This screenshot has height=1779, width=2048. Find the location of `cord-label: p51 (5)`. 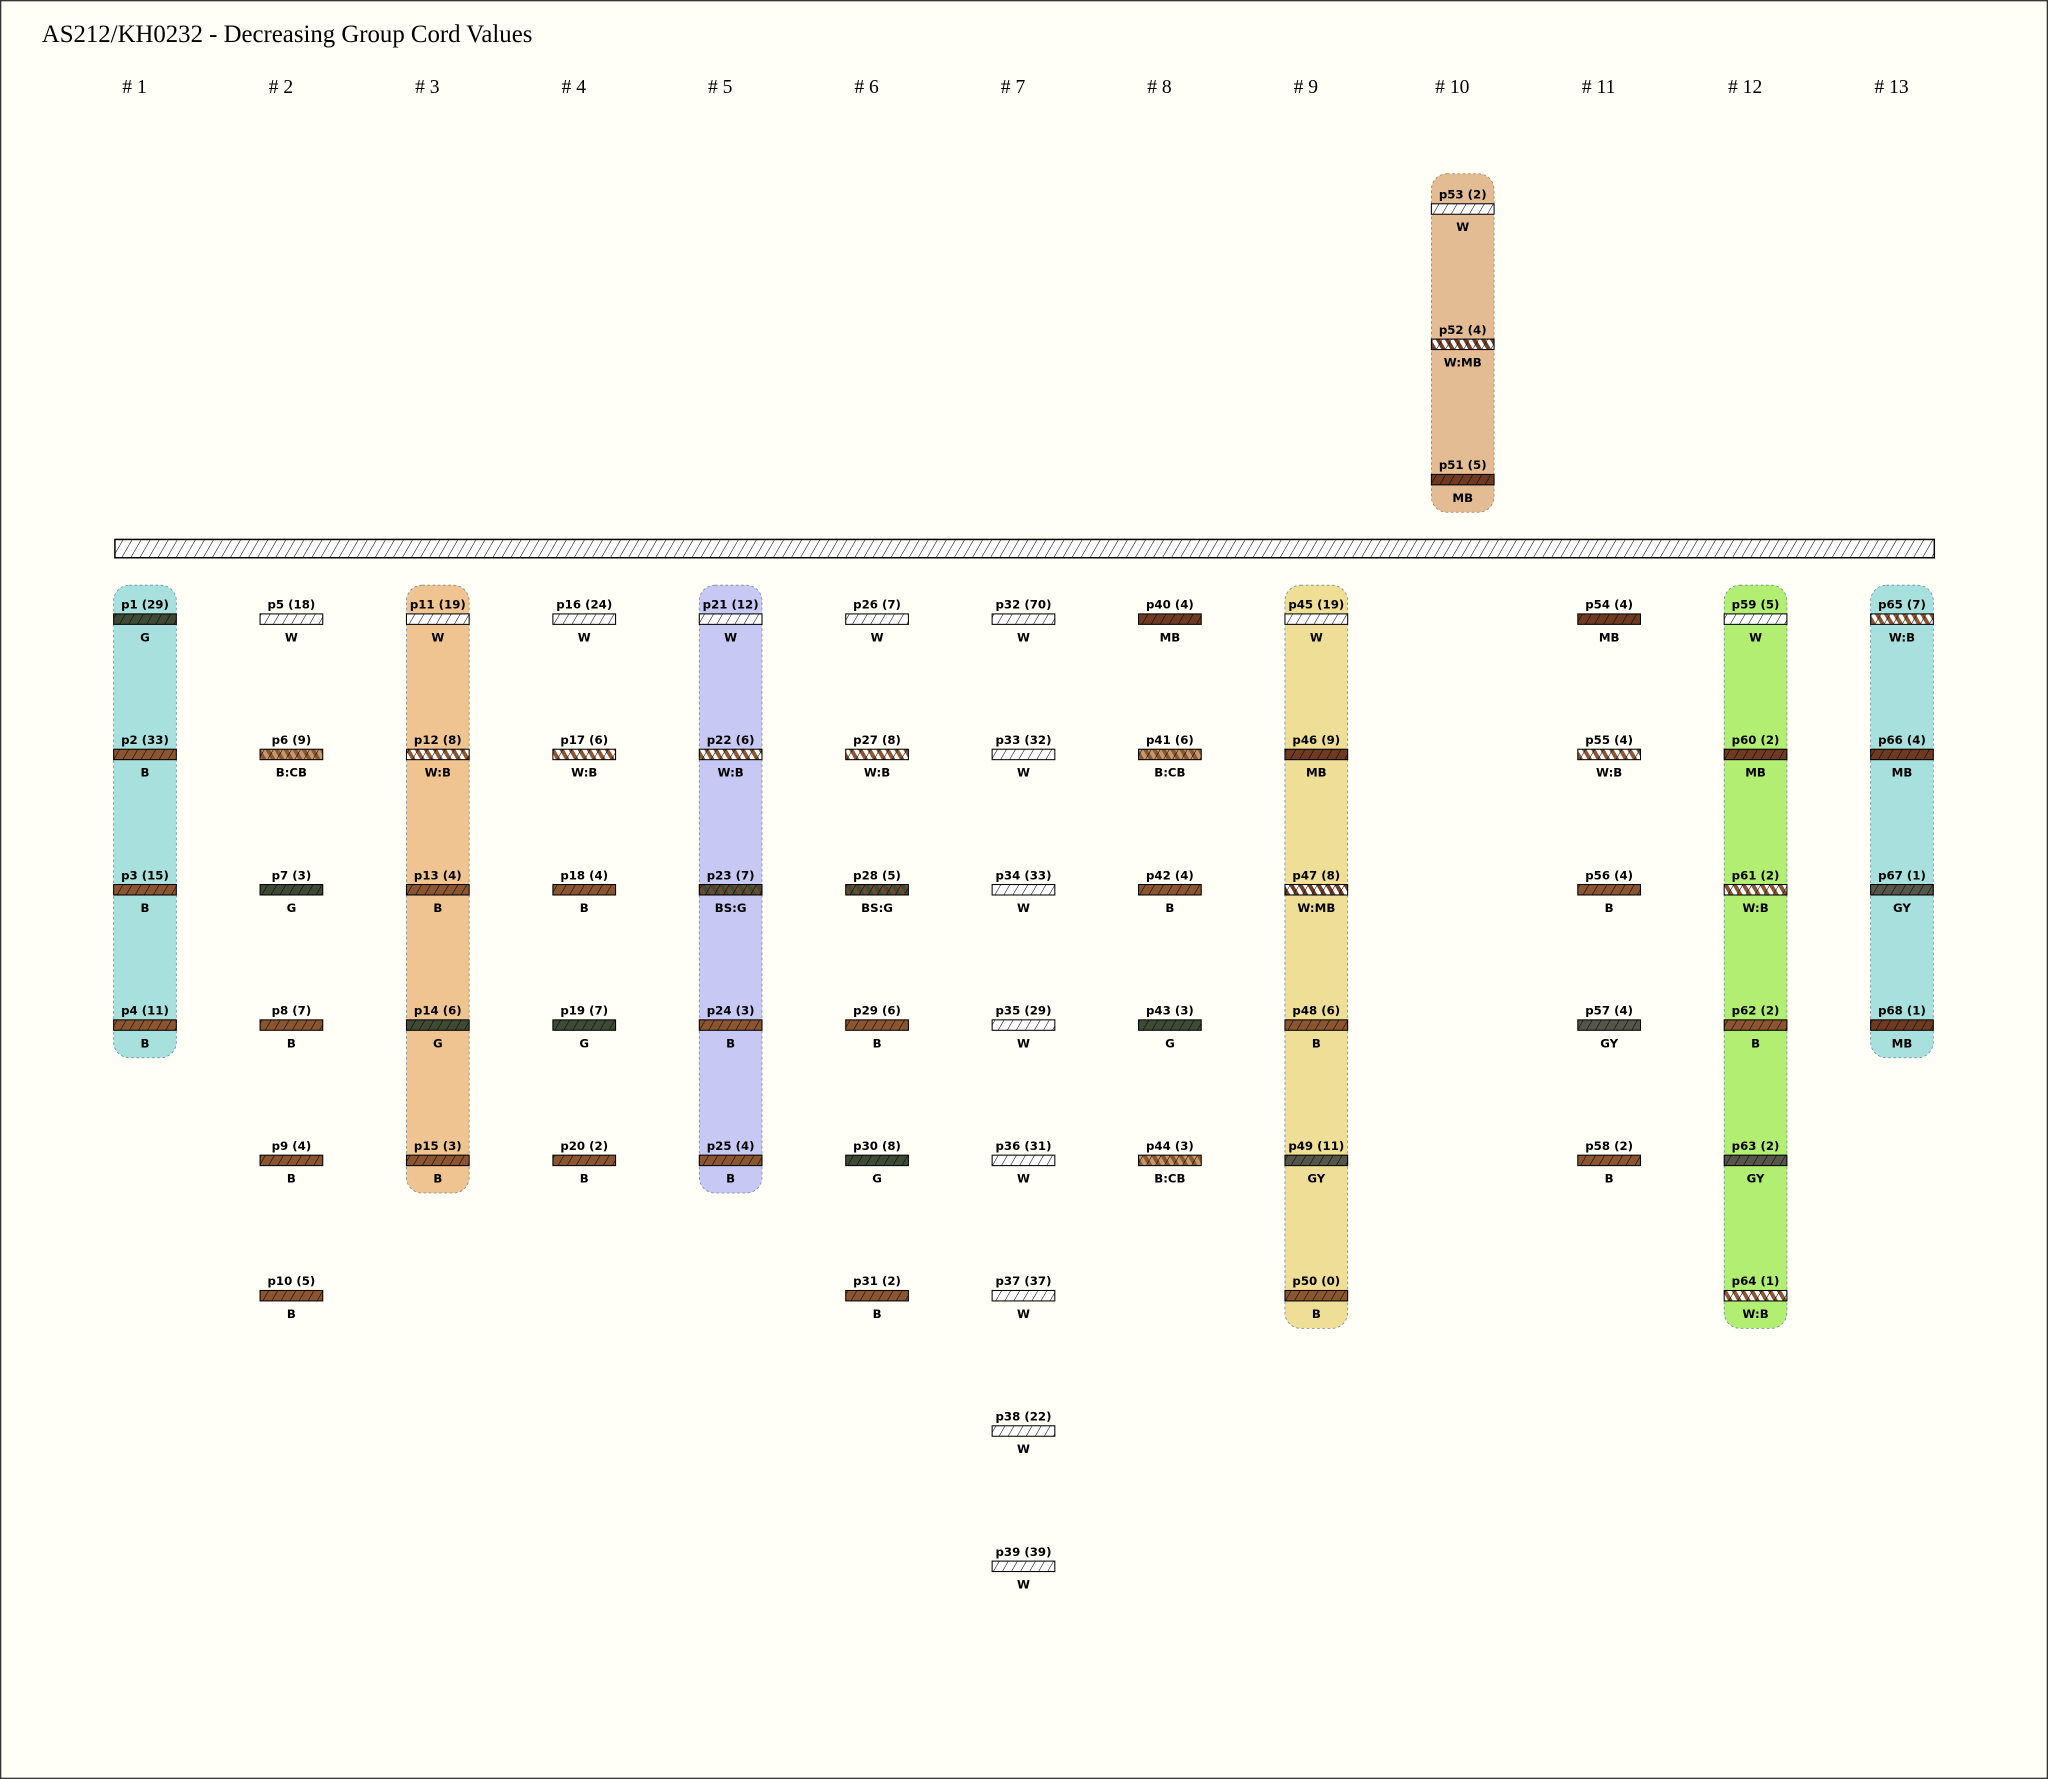

cord-label: p51 (5) is located at coordinates (1463, 465).